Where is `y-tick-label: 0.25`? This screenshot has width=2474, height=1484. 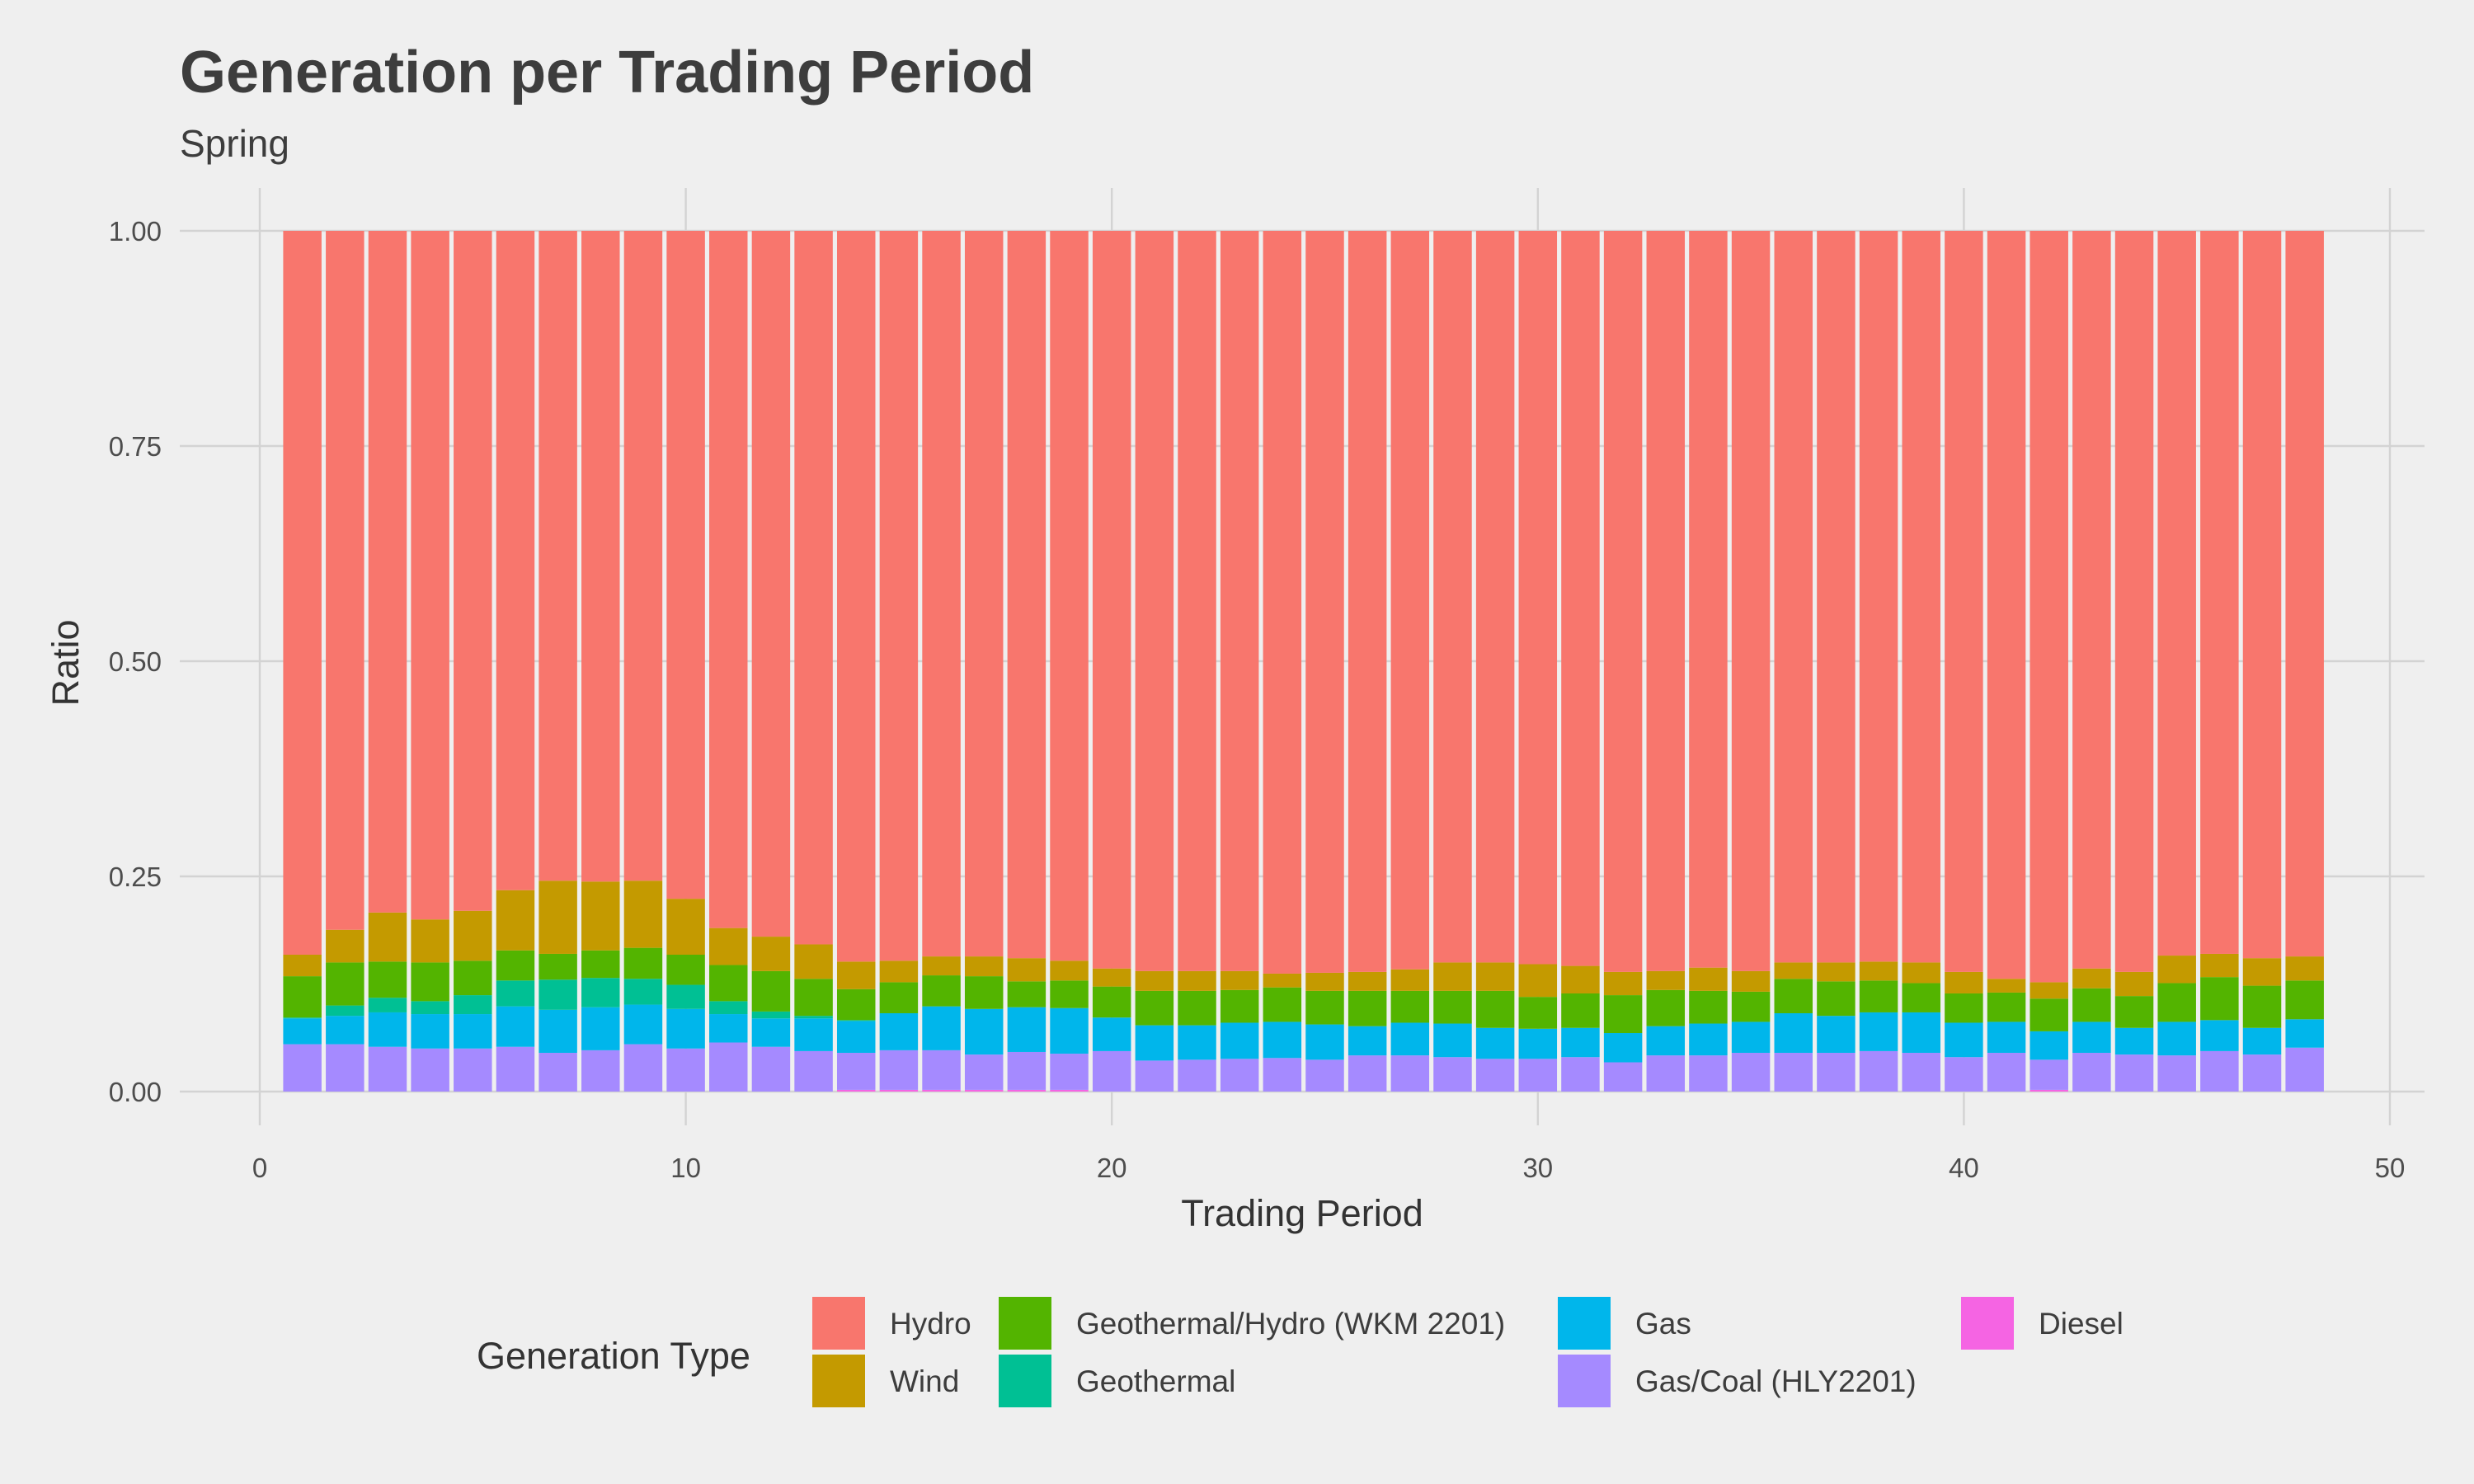
y-tick-label: 0.25 is located at coordinates (135, 877).